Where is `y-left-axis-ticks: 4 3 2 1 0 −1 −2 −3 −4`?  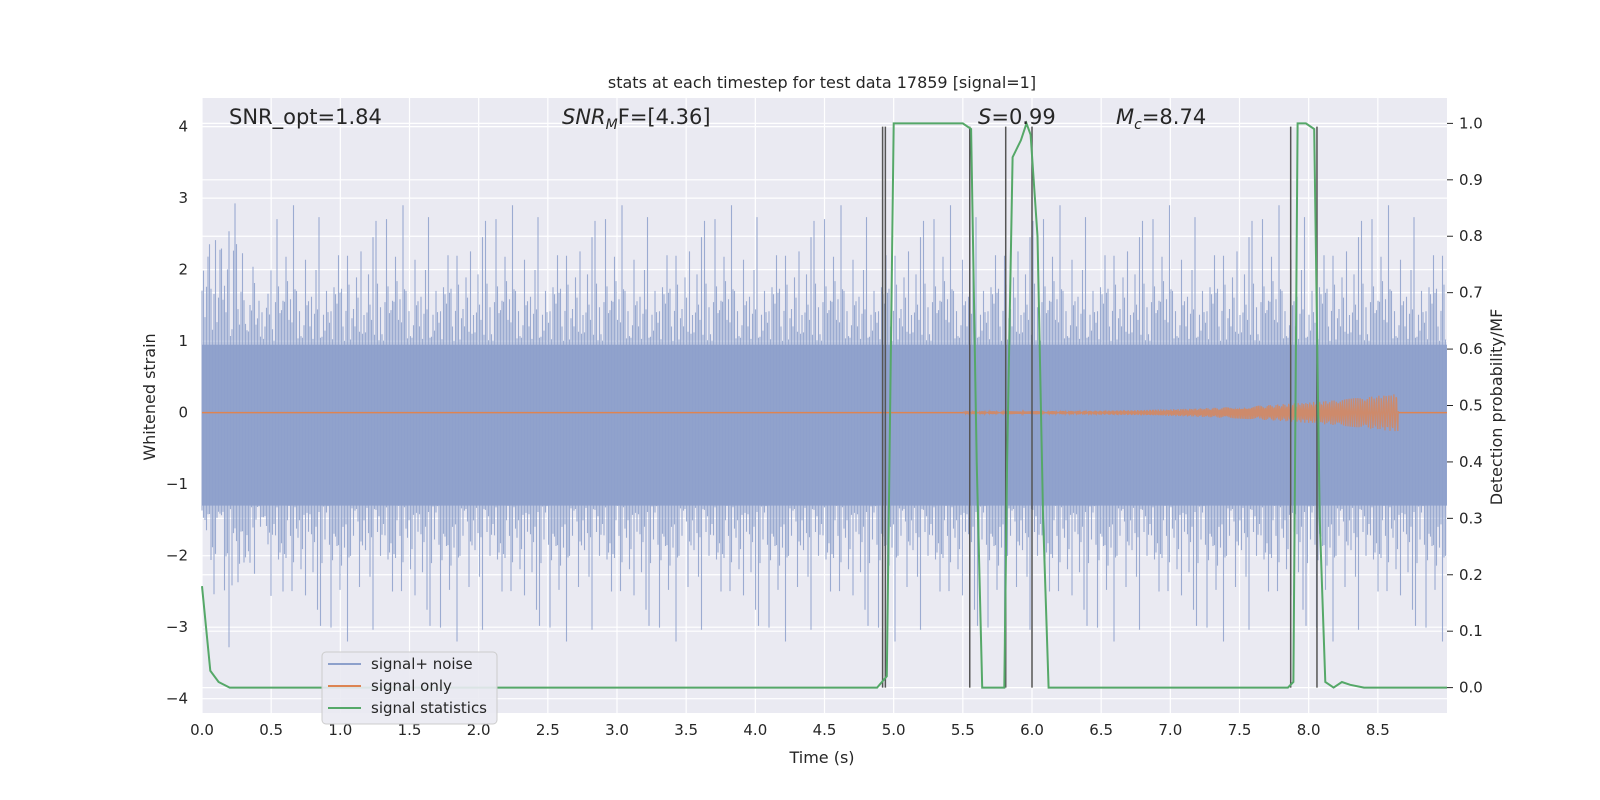 y-left-axis-ticks: 4 3 2 1 0 −1 −2 −3 −4 is located at coordinates (177, 413).